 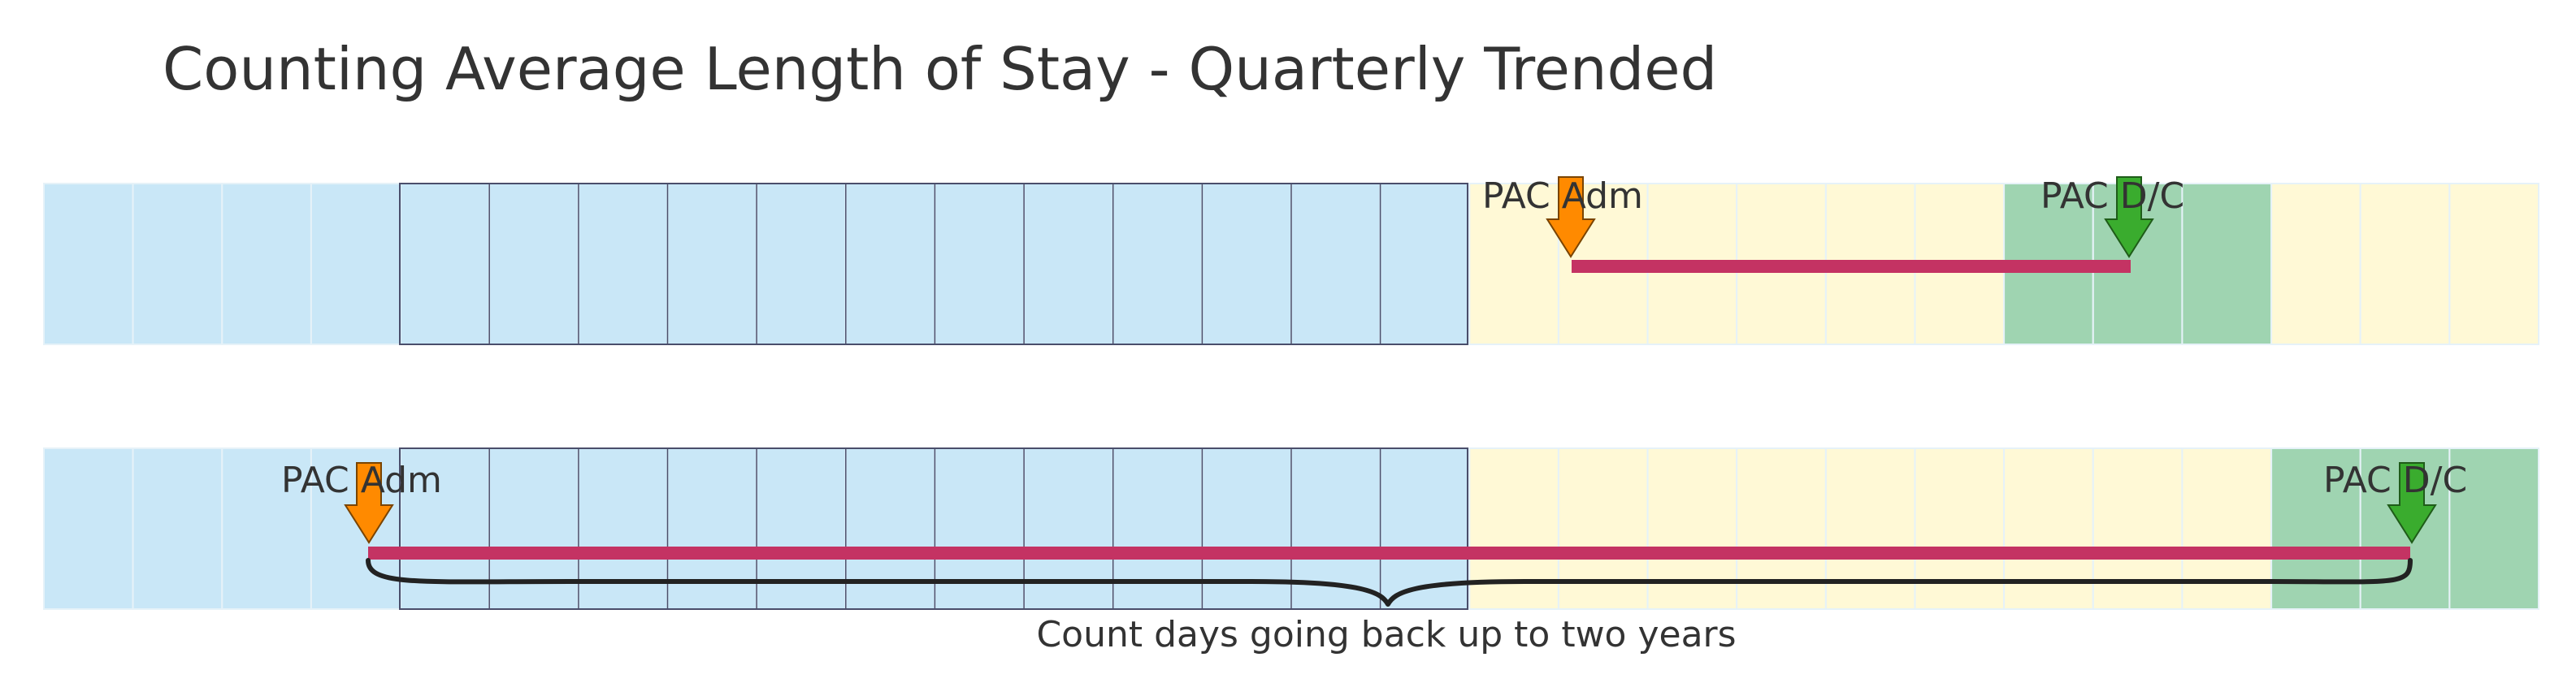 I want to click on window-cell-dividers, so click(x=934, y=264).